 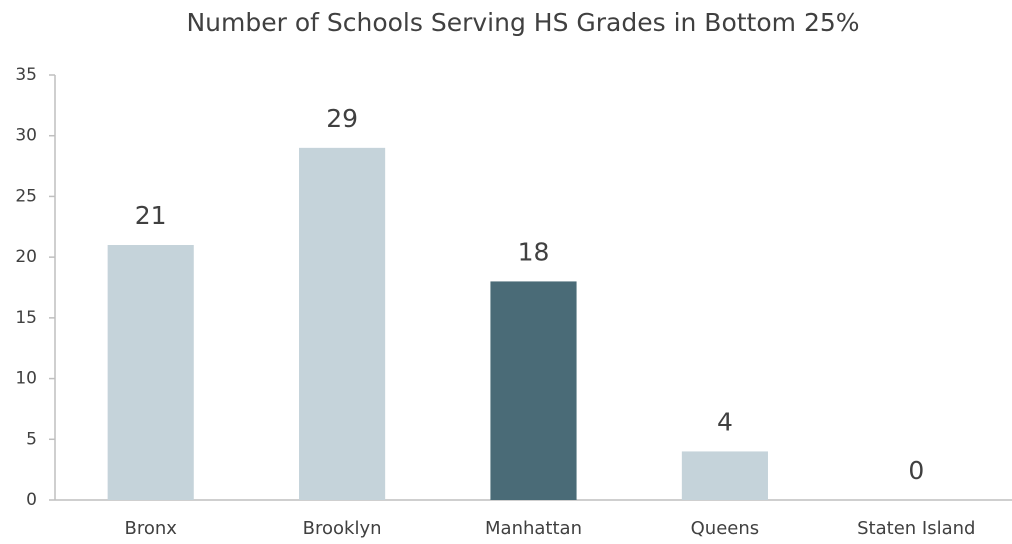 What do you see at coordinates (916, 470) in the screenshot?
I see `data-label: 0` at bounding box center [916, 470].